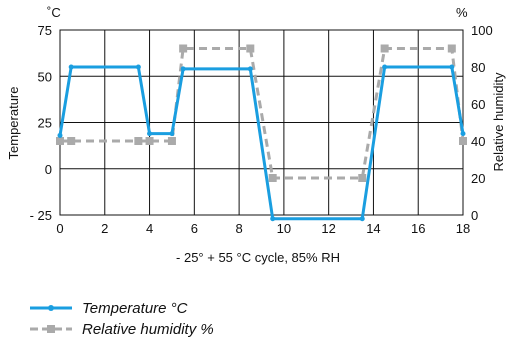 The image size is (510, 349). I want to click on legend-item-humidity: Relative humidity %, so click(122, 329).